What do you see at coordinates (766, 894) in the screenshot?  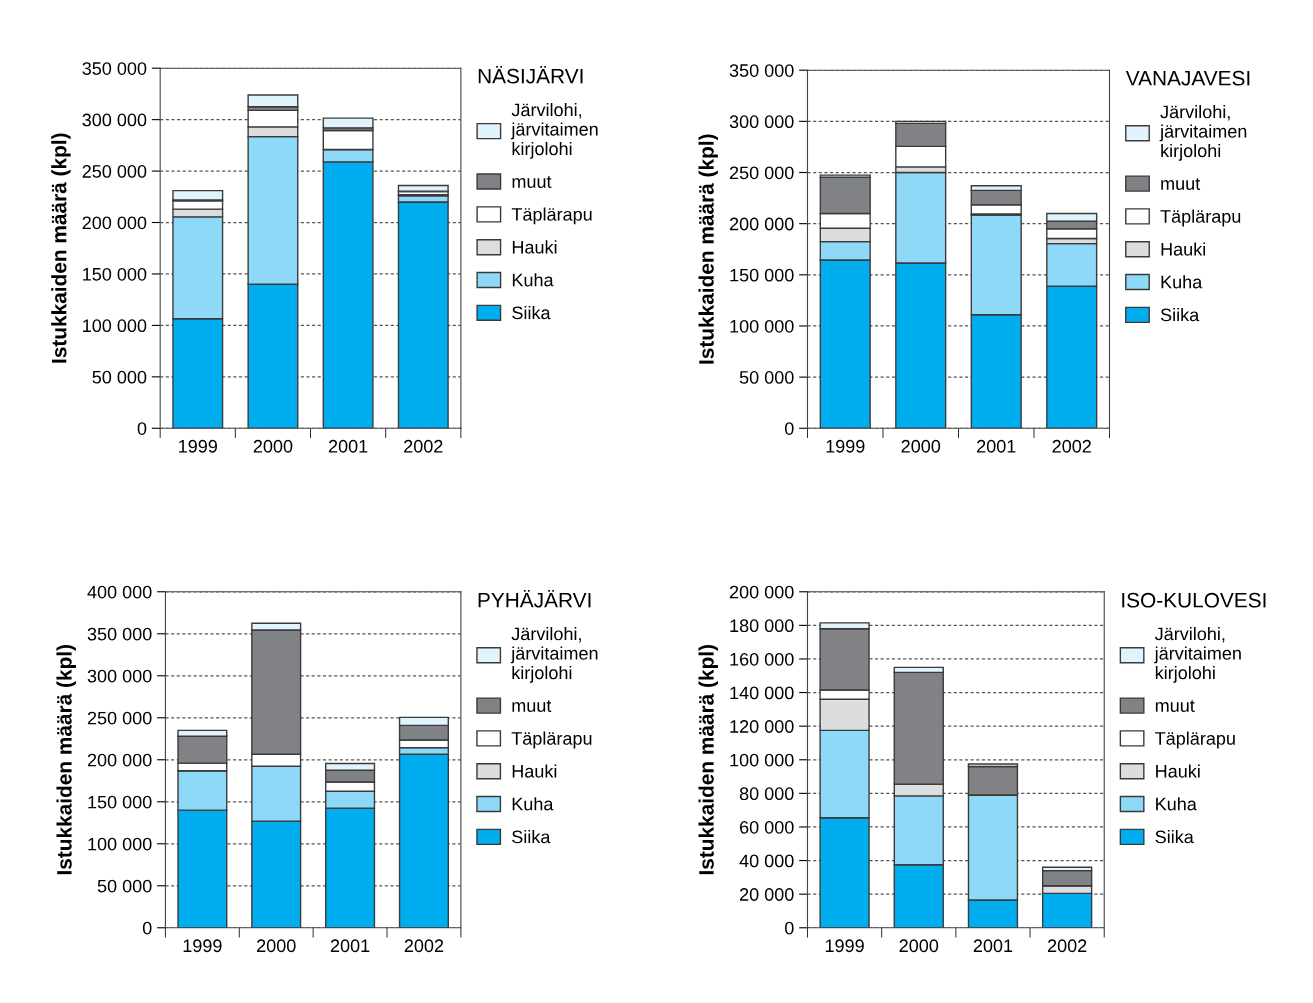 I see `y-tick-label: 20 000` at bounding box center [766, 894].